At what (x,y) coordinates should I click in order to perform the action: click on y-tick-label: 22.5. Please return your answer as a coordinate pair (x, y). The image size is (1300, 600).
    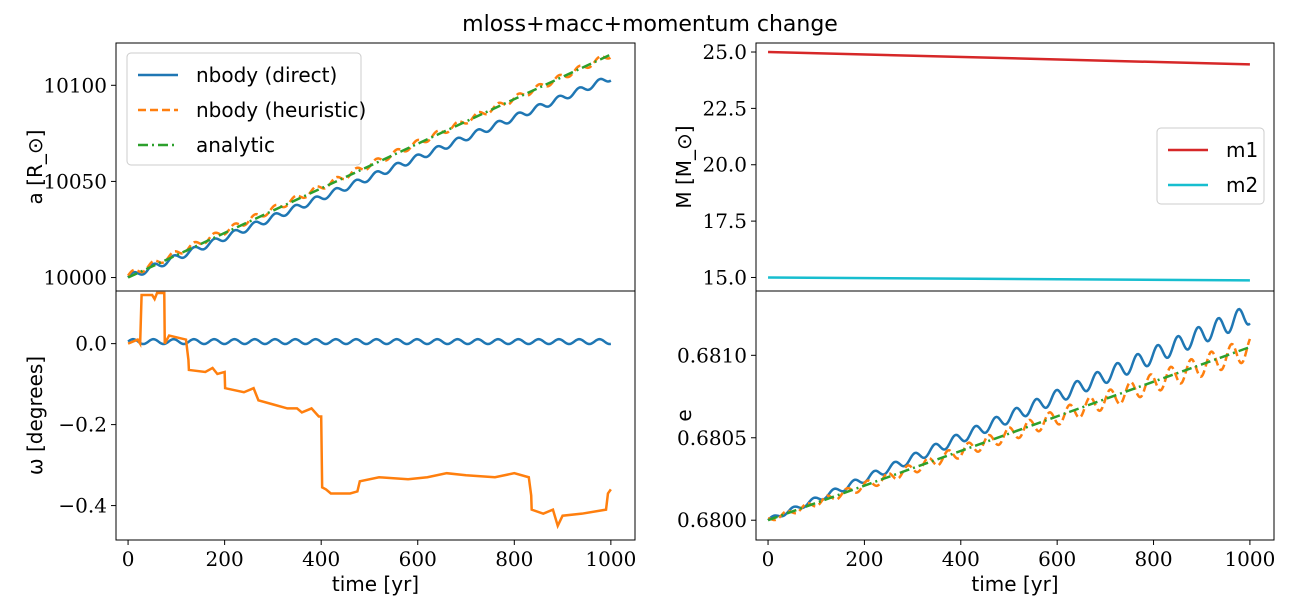
    Looking at the image, I should click on (724, 108).